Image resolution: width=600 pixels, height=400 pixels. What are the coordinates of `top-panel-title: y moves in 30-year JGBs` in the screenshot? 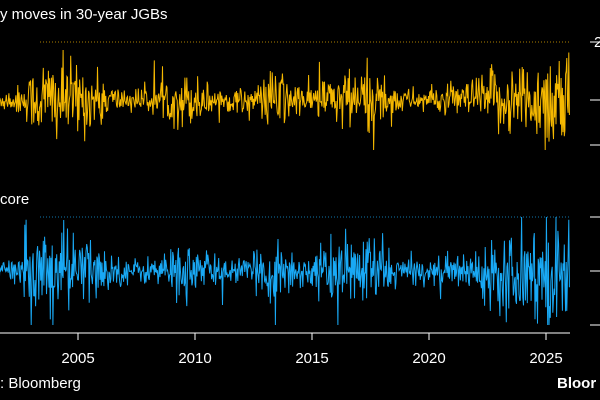 It's located at (84, 14).